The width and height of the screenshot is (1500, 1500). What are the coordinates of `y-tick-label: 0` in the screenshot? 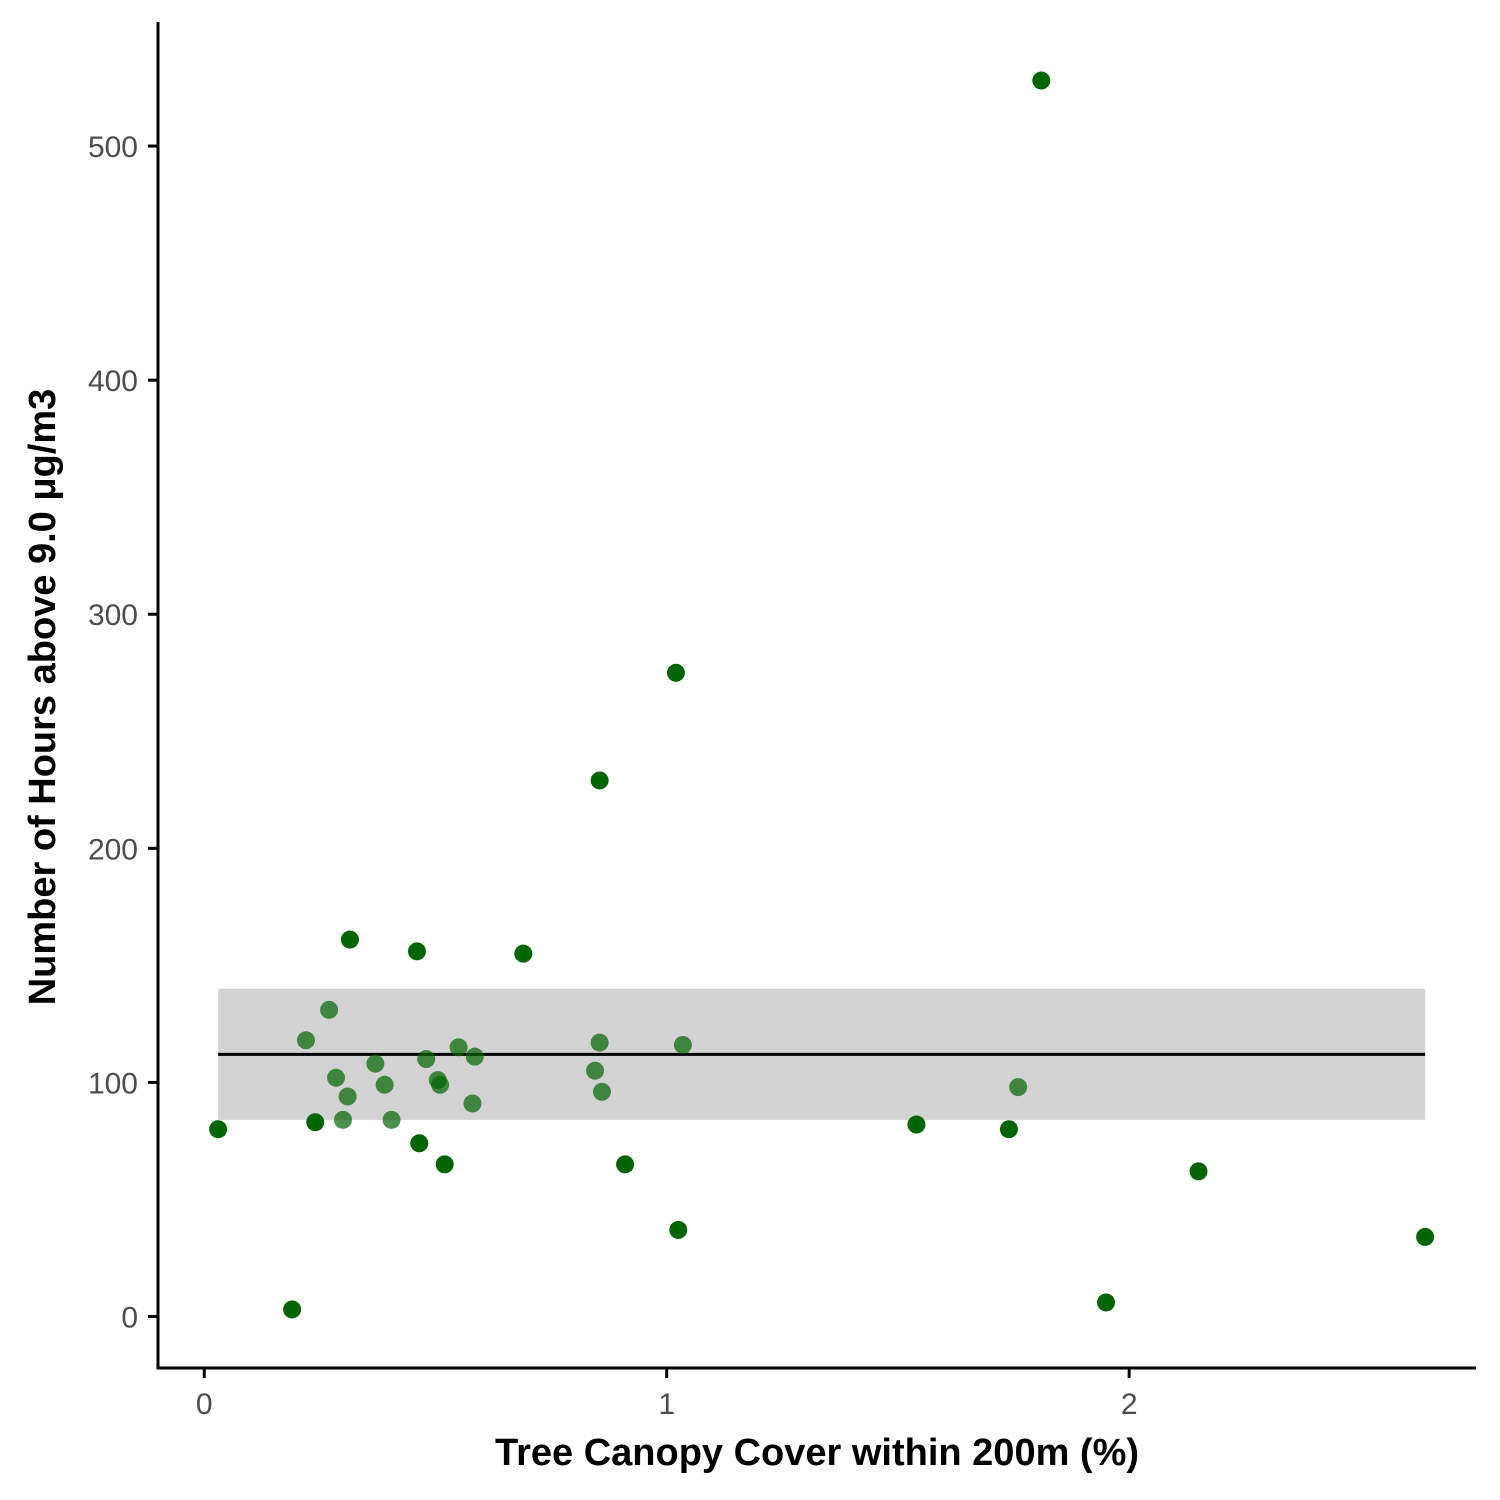 It's located at (129, 1318).